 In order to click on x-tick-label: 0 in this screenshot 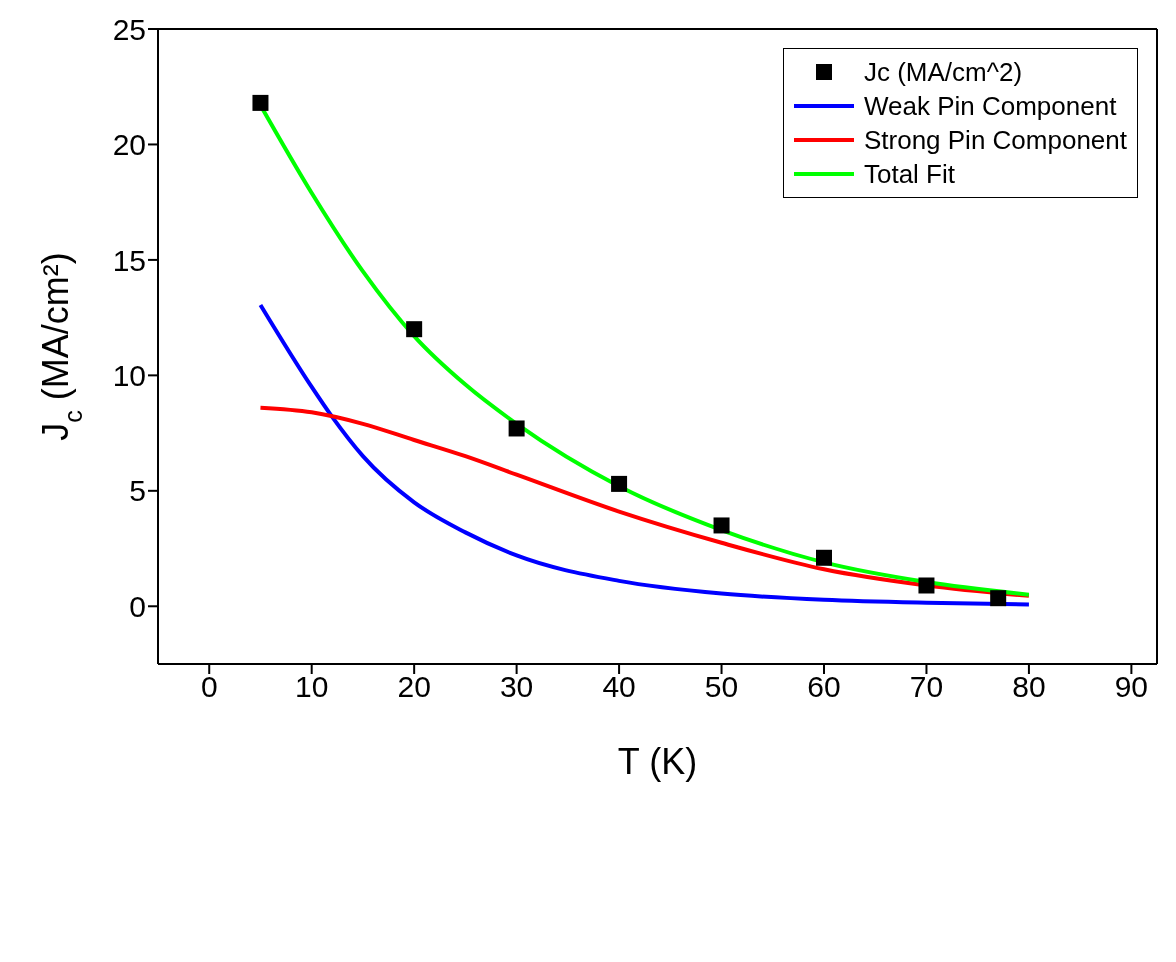, I will do `click(209, 687)`.